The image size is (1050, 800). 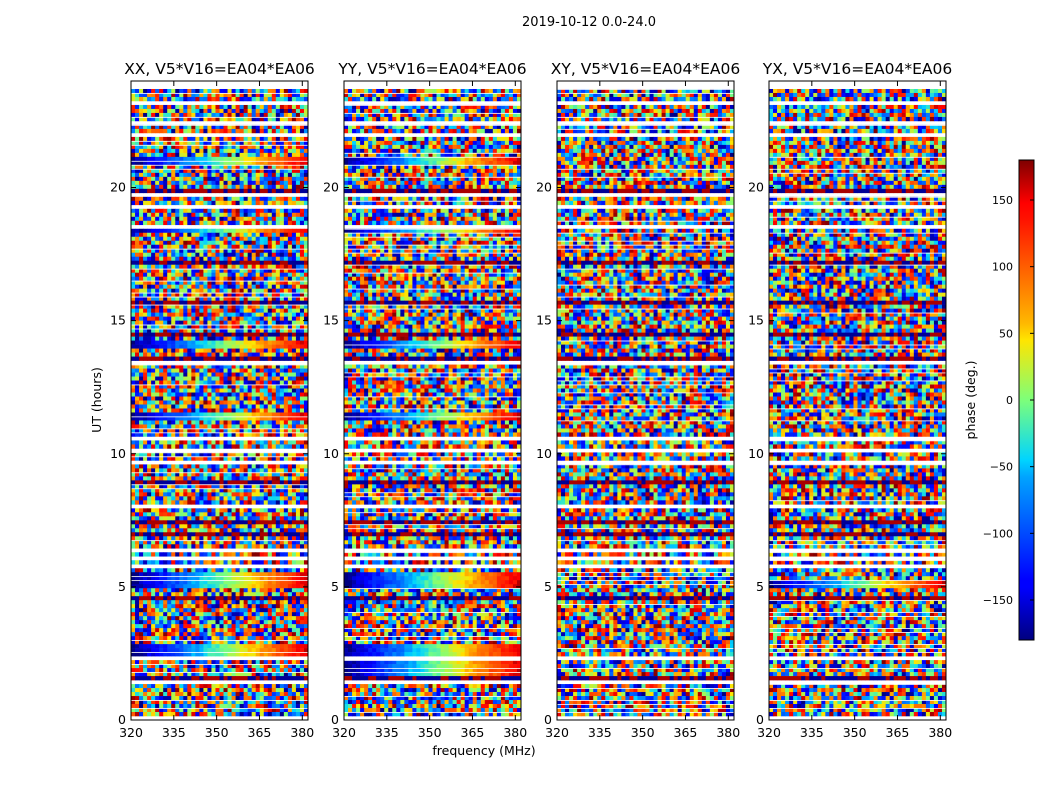 I want to click on colorbar: 150 100 50 0 −50 −100 −150 phase (deg.), so click(x=999, y=400).